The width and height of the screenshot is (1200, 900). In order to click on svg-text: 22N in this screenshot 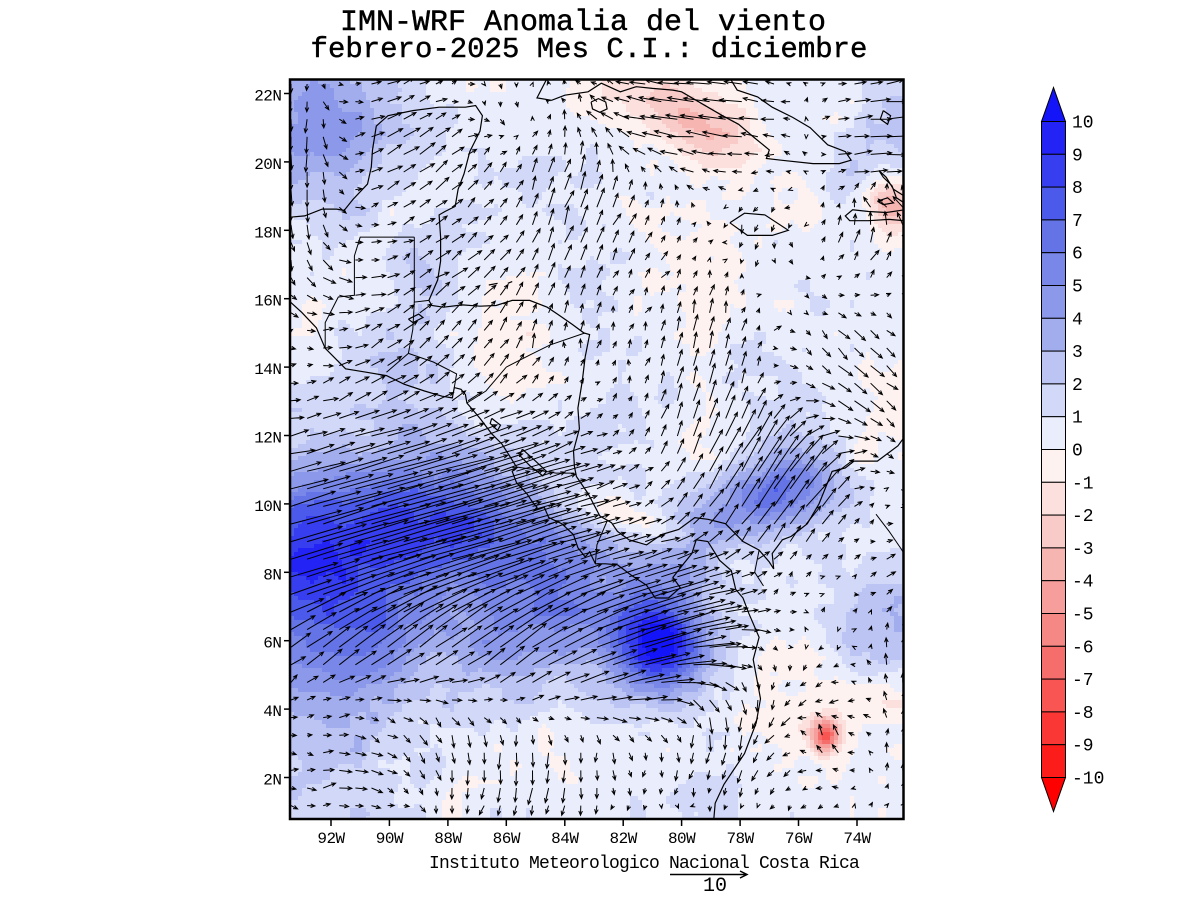, I will do `click(267, 97)`.